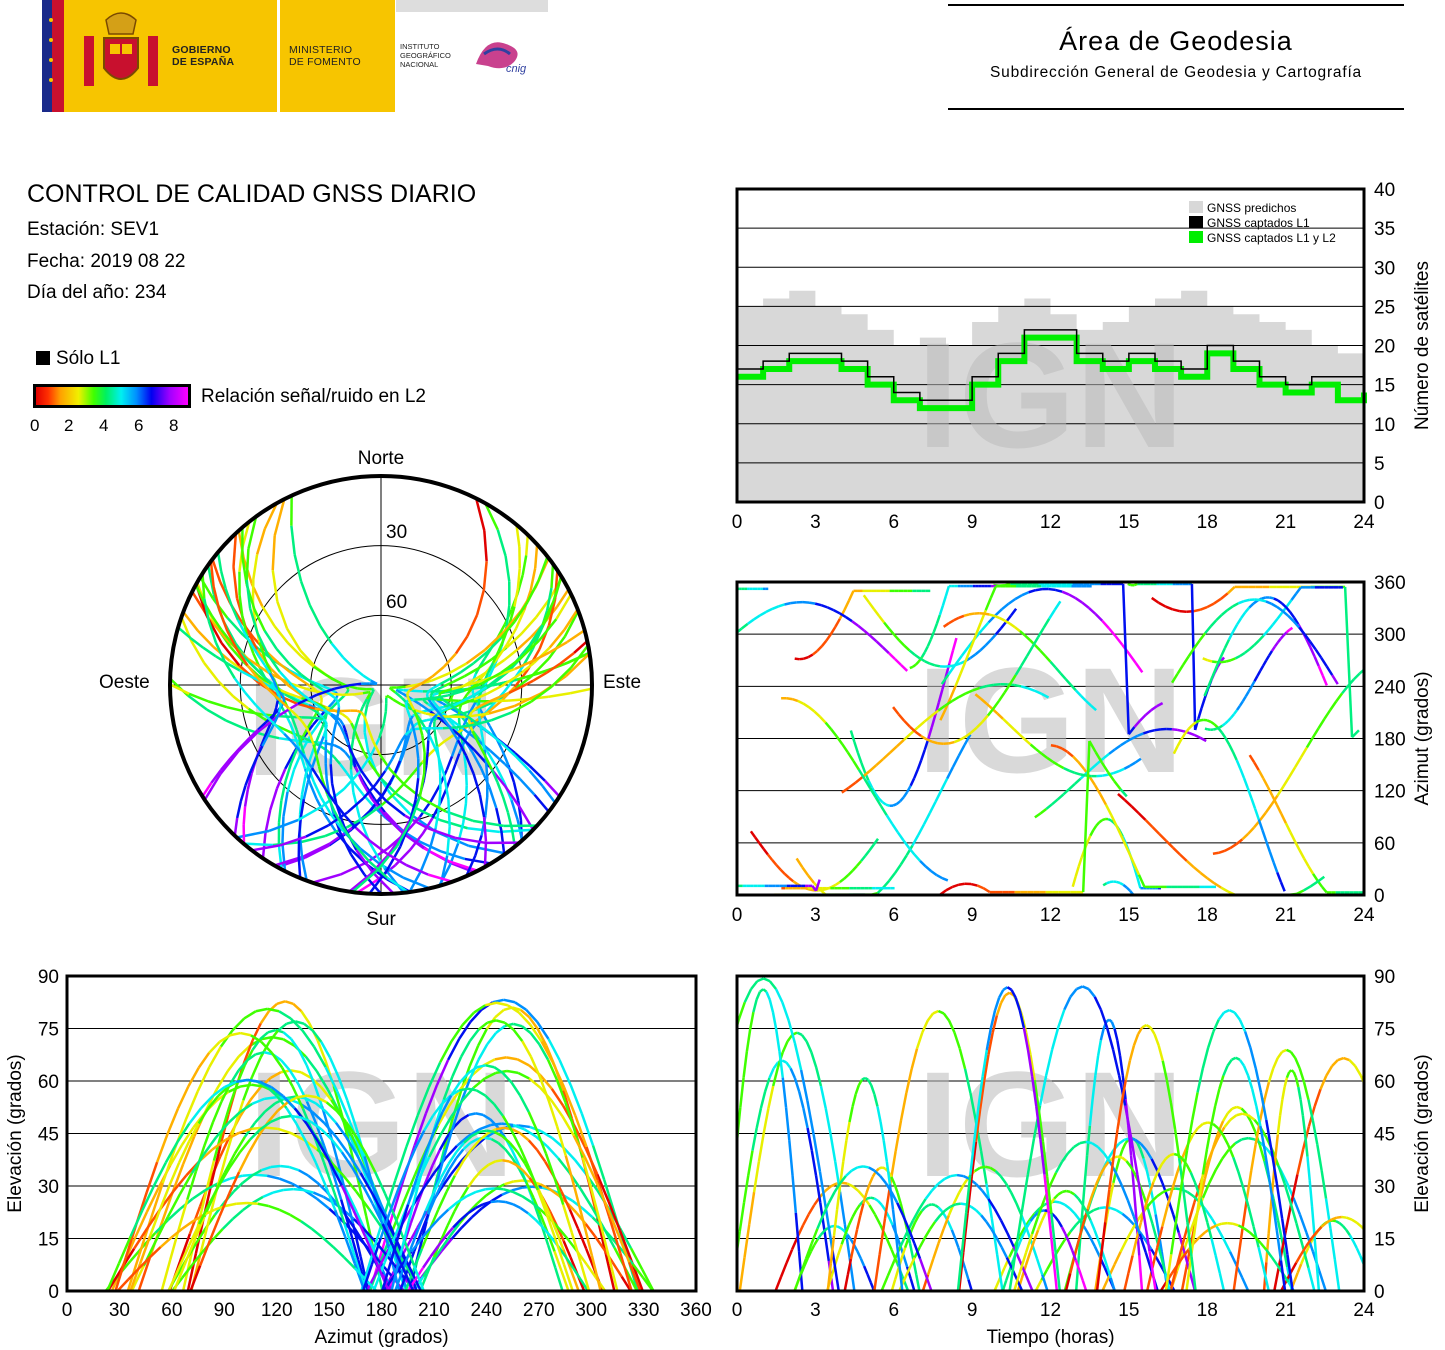 This screenshot has height=1350, width=1445. Describe the element at coordinates (203, 62) in the screenshot. I see `gov-line2: DE ESPAÑA` at that location.